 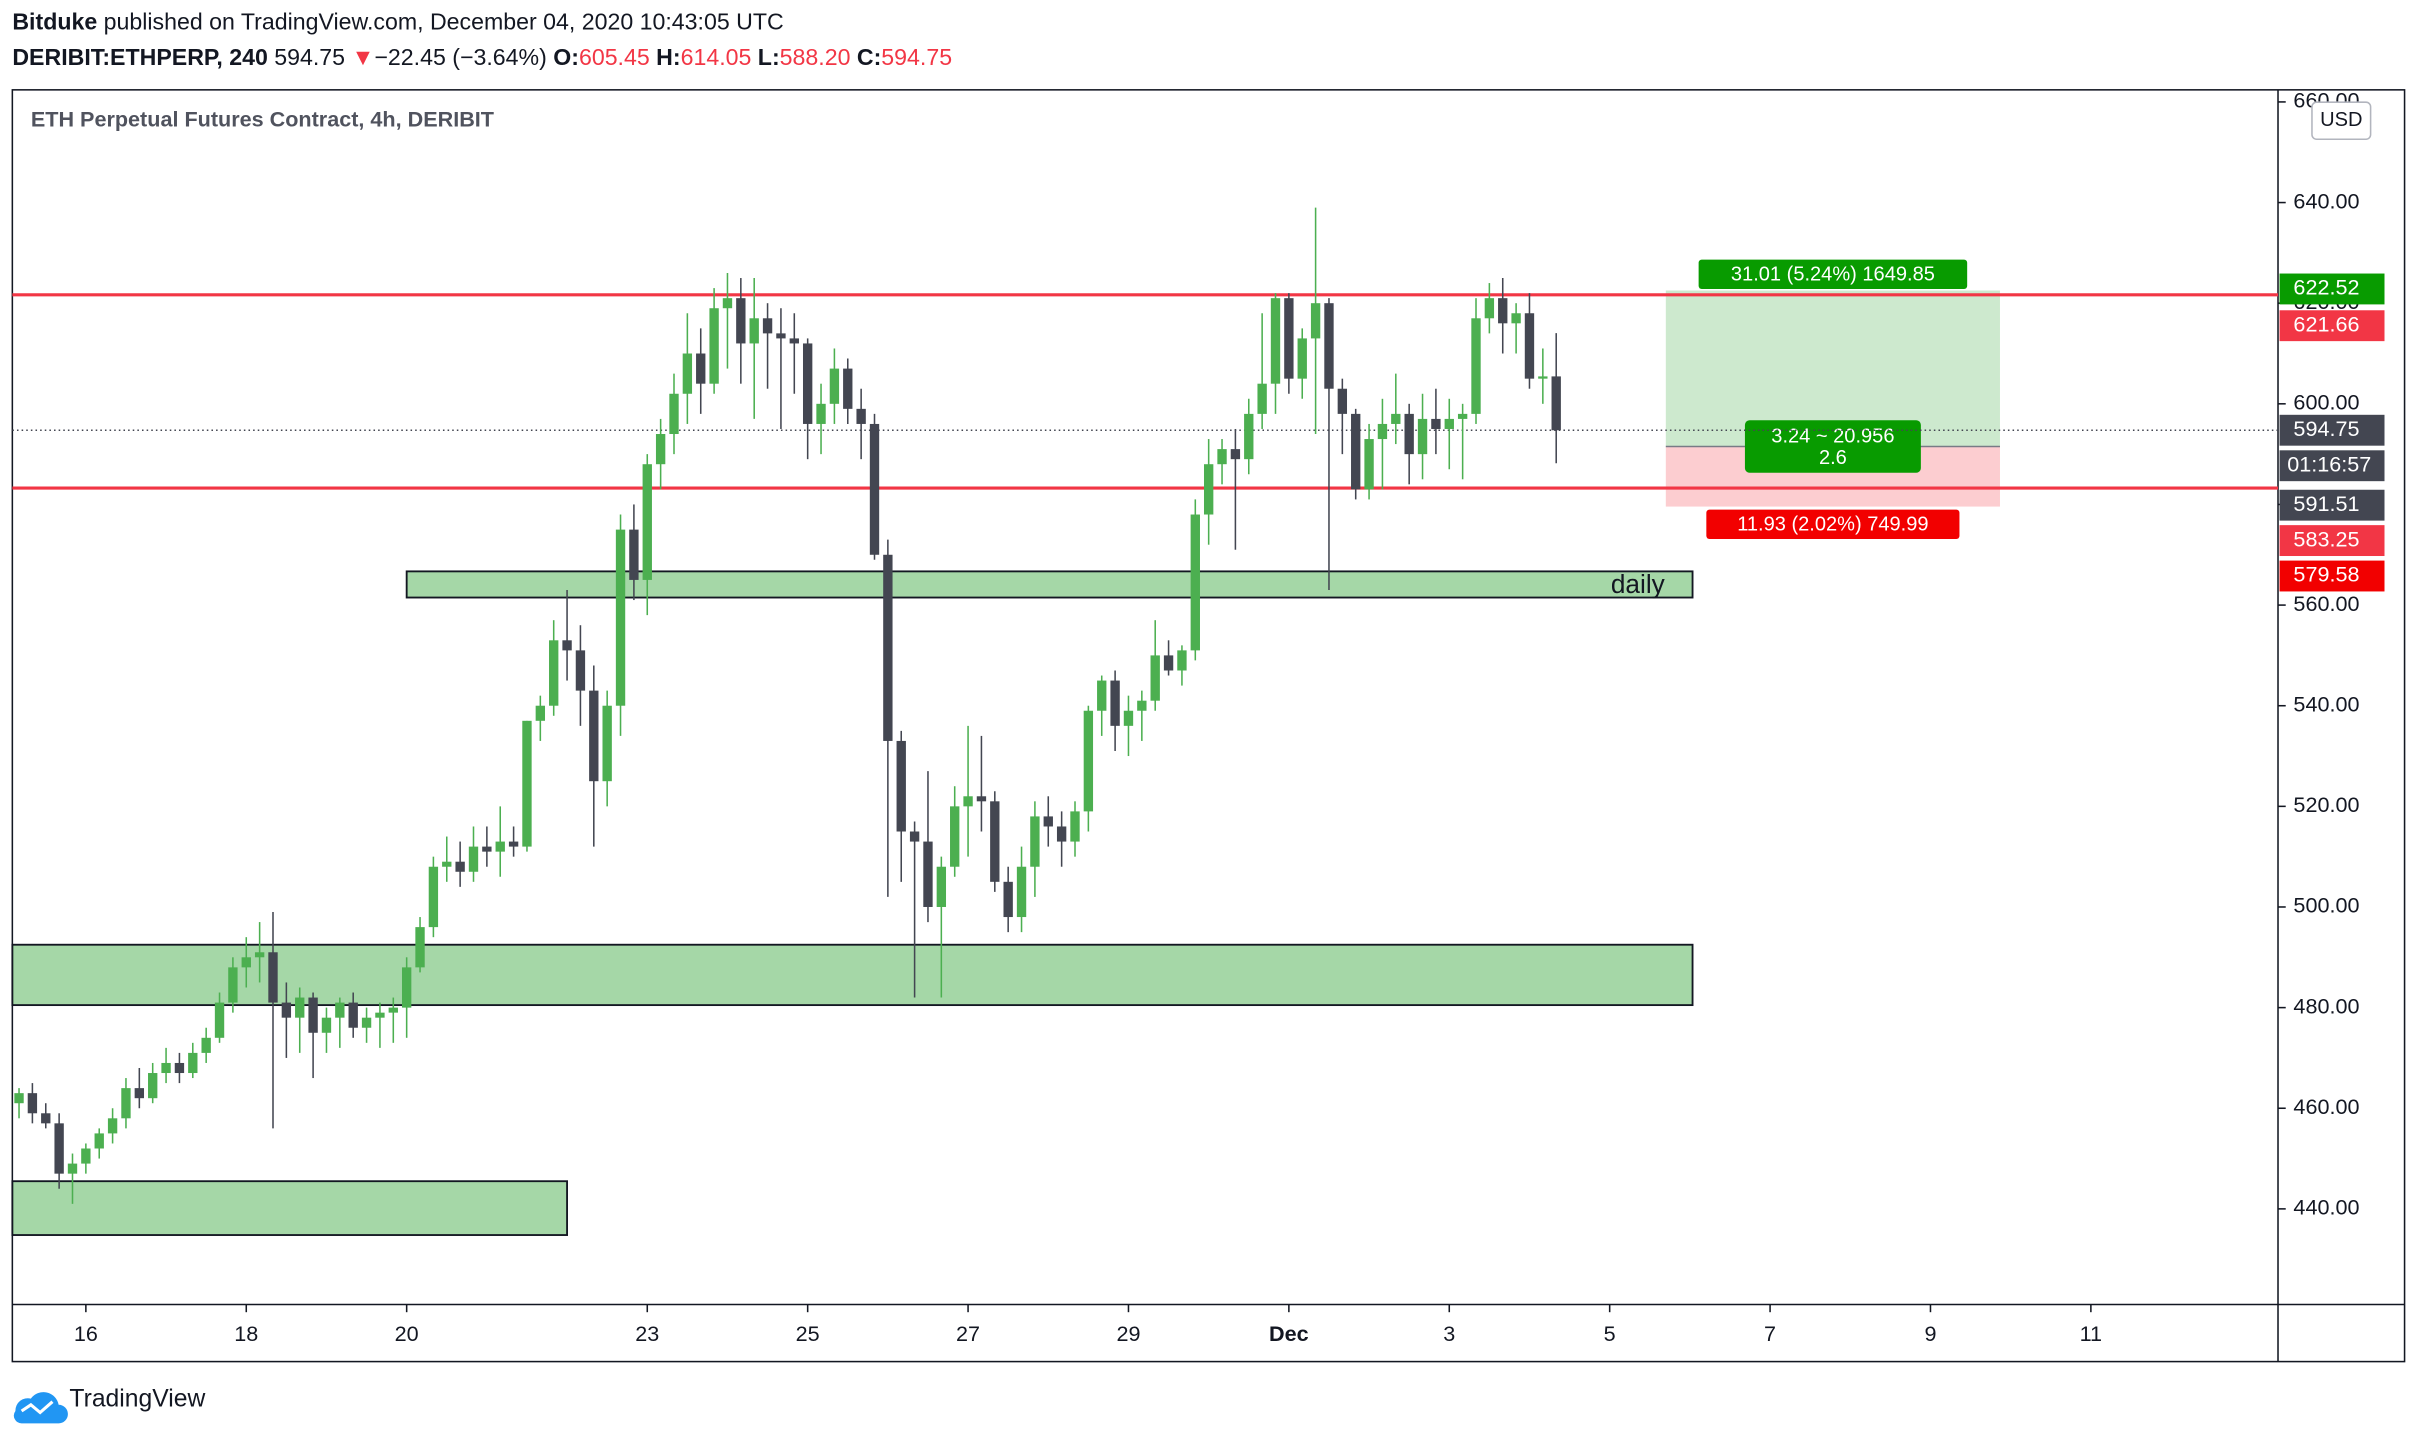 What do you see at coordinates (1289, 1333) in the screenshot?
I see `x-tick-label: Dec` at bounding box center [1289, 1333].